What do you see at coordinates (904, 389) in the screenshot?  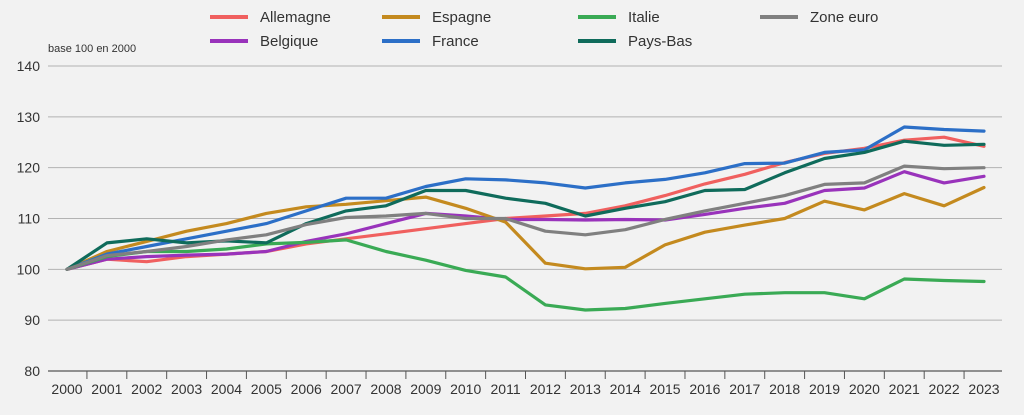 I see `x-tick-label: 2021` at bounding box center [904, 389].